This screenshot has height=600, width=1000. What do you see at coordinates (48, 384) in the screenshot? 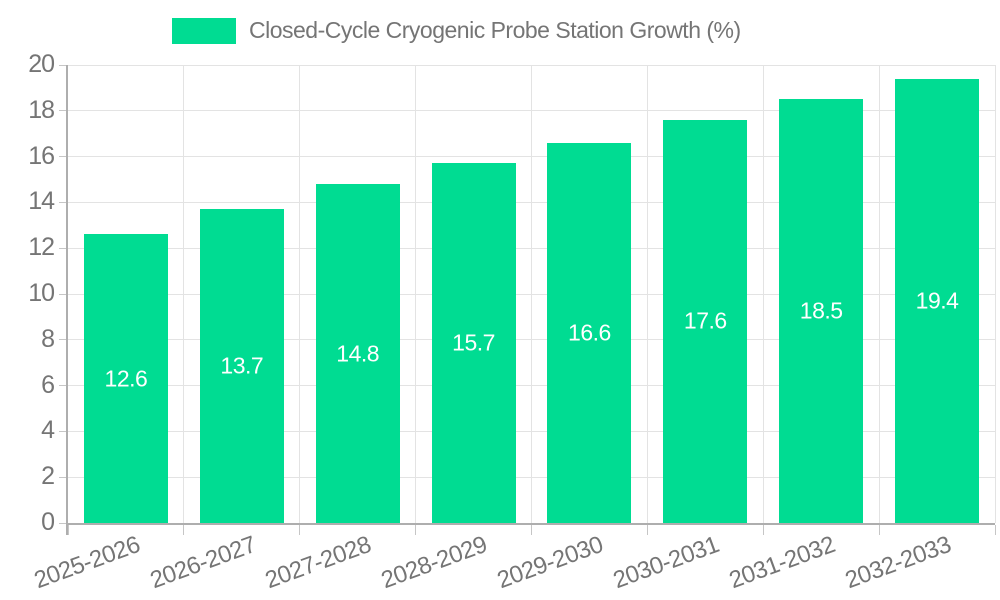
I see `y-axis-tick-label: 6` at bounding box center [48, 384].